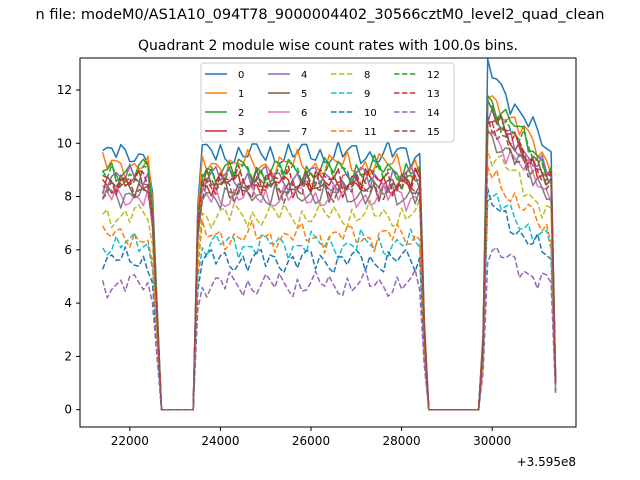  I want to click on legend-label: 7, so click(304, 132).